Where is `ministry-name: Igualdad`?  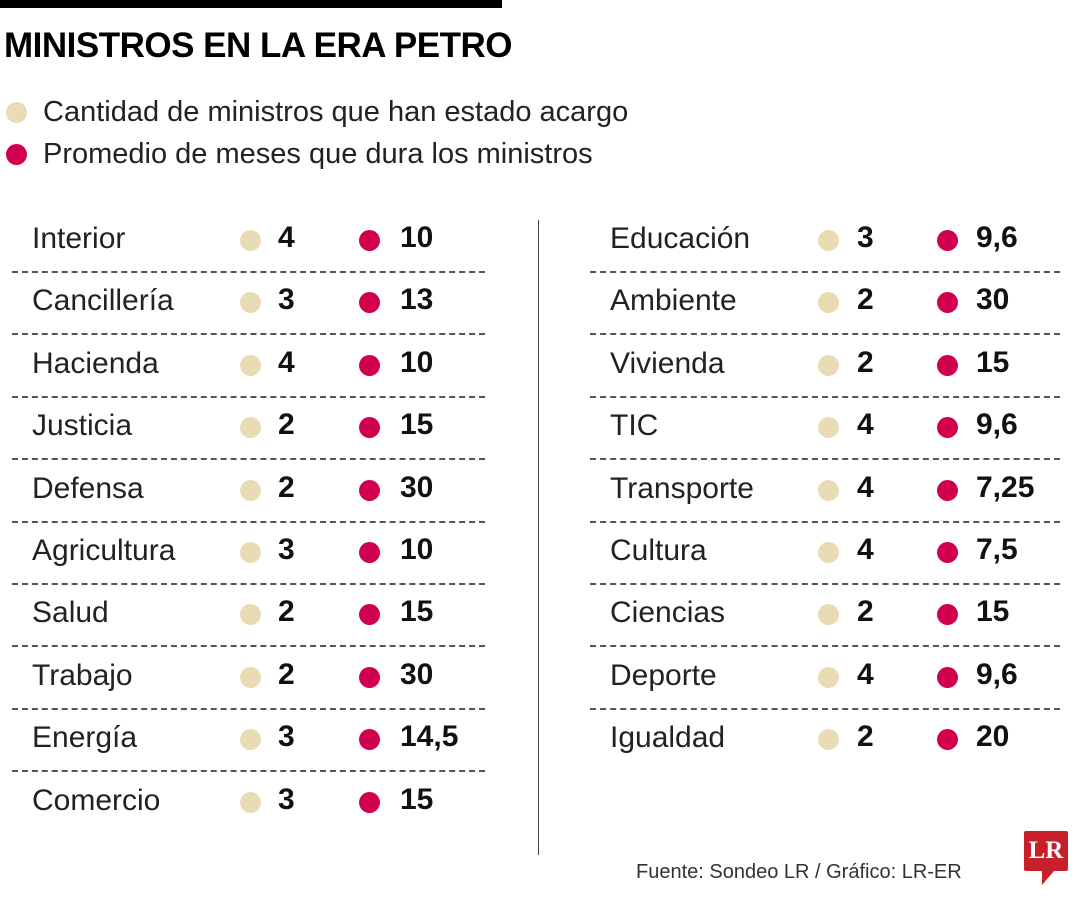
ministry-name: Igualdad is located at coordinates (668, 738).